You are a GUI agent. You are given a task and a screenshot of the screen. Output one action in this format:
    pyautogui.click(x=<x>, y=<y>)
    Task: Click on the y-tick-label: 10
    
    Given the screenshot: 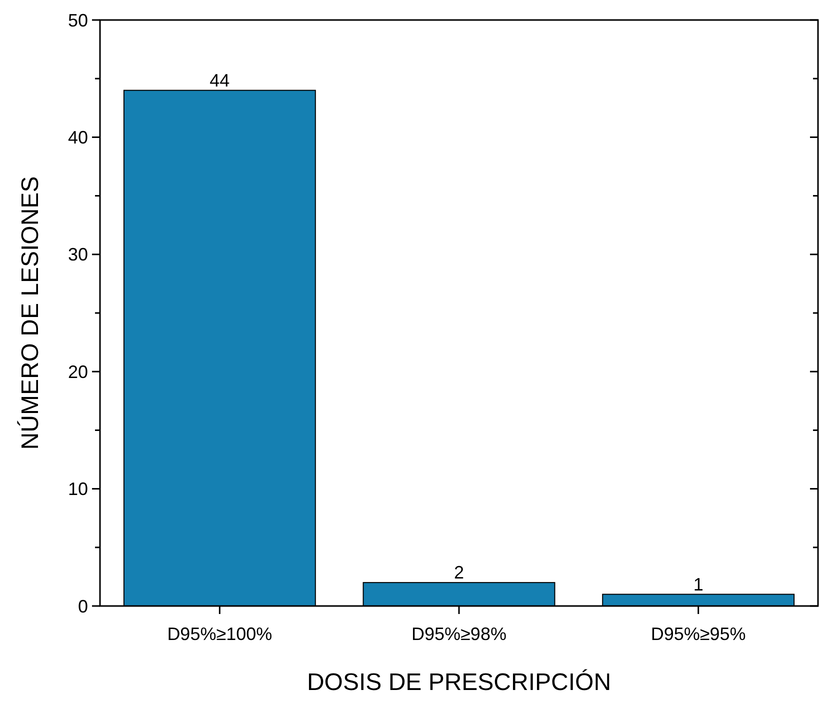 What is the action you would take?
    pyautogui.click(x=78, y=489)
    